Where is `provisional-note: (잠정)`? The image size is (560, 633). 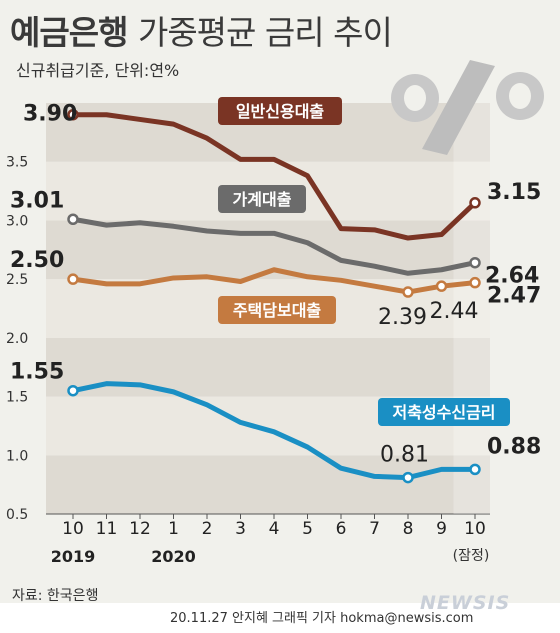 provisional-note: (잠정) is located at coordinates (471, 556).